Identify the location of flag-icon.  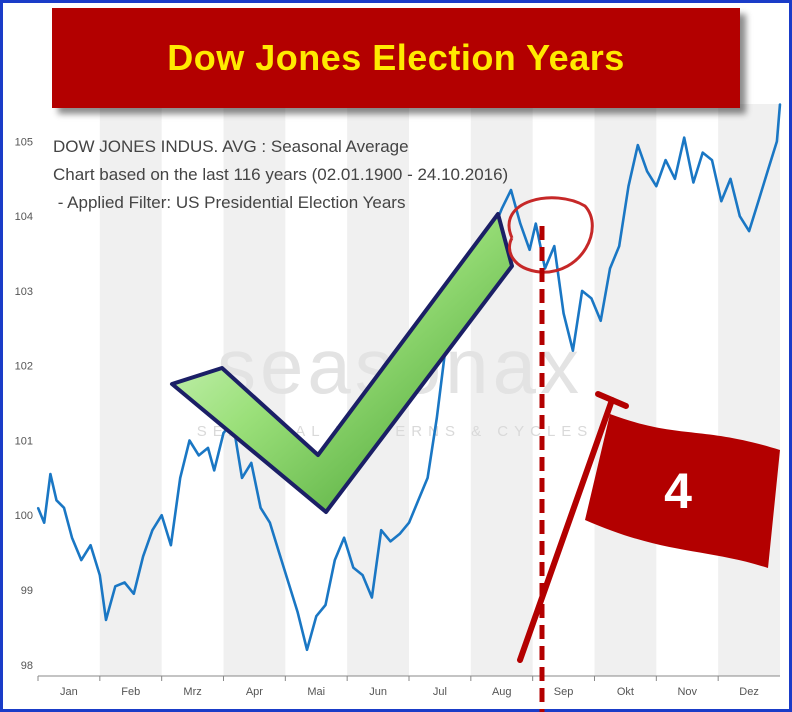
(682, 491).